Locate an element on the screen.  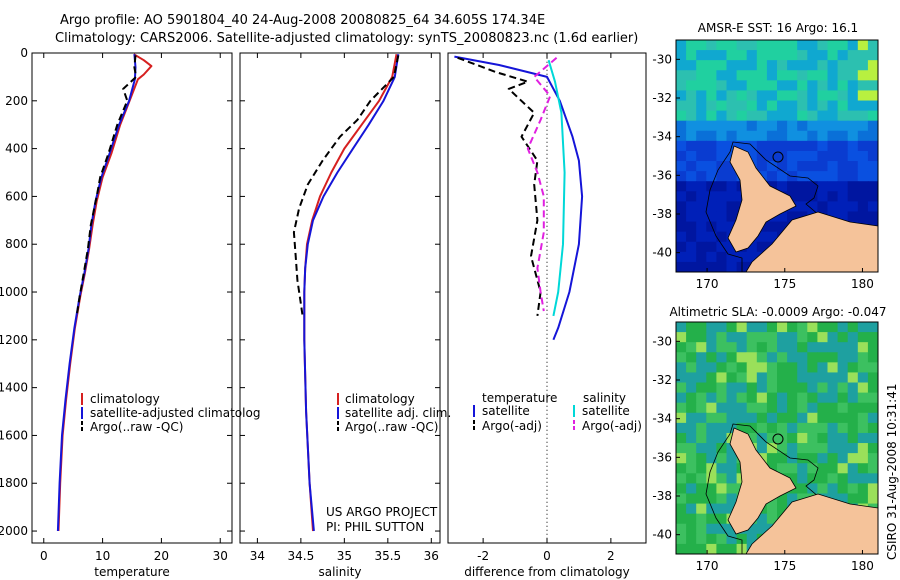
x-tick-label: 30 is located at coordinates (220, 556).